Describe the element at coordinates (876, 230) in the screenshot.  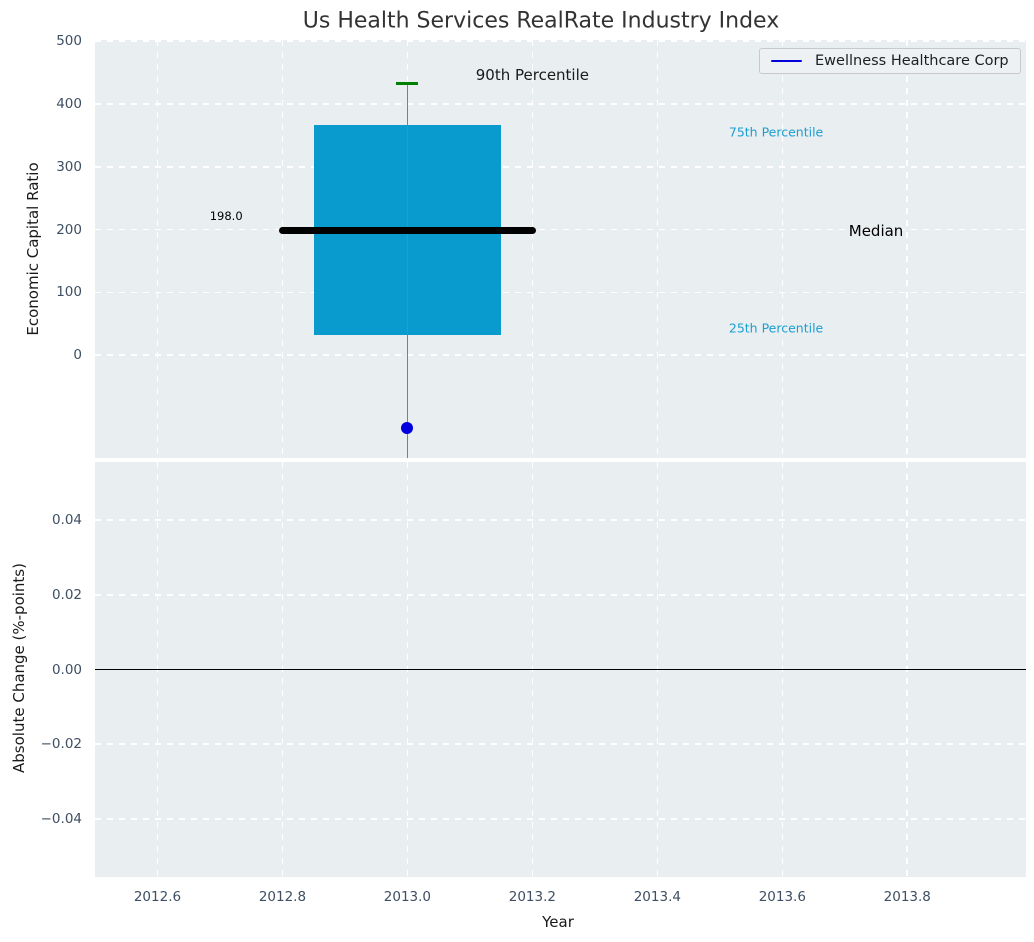
I see `annotation-median: Median` at that location.